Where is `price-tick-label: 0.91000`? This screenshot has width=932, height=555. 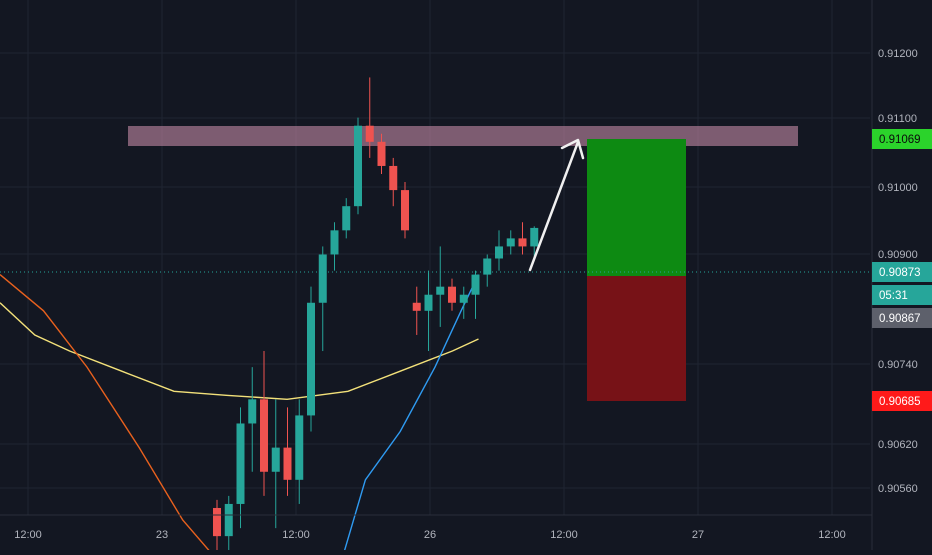
price-tick-label: 0.91000 is located at coordinates (898, 188).